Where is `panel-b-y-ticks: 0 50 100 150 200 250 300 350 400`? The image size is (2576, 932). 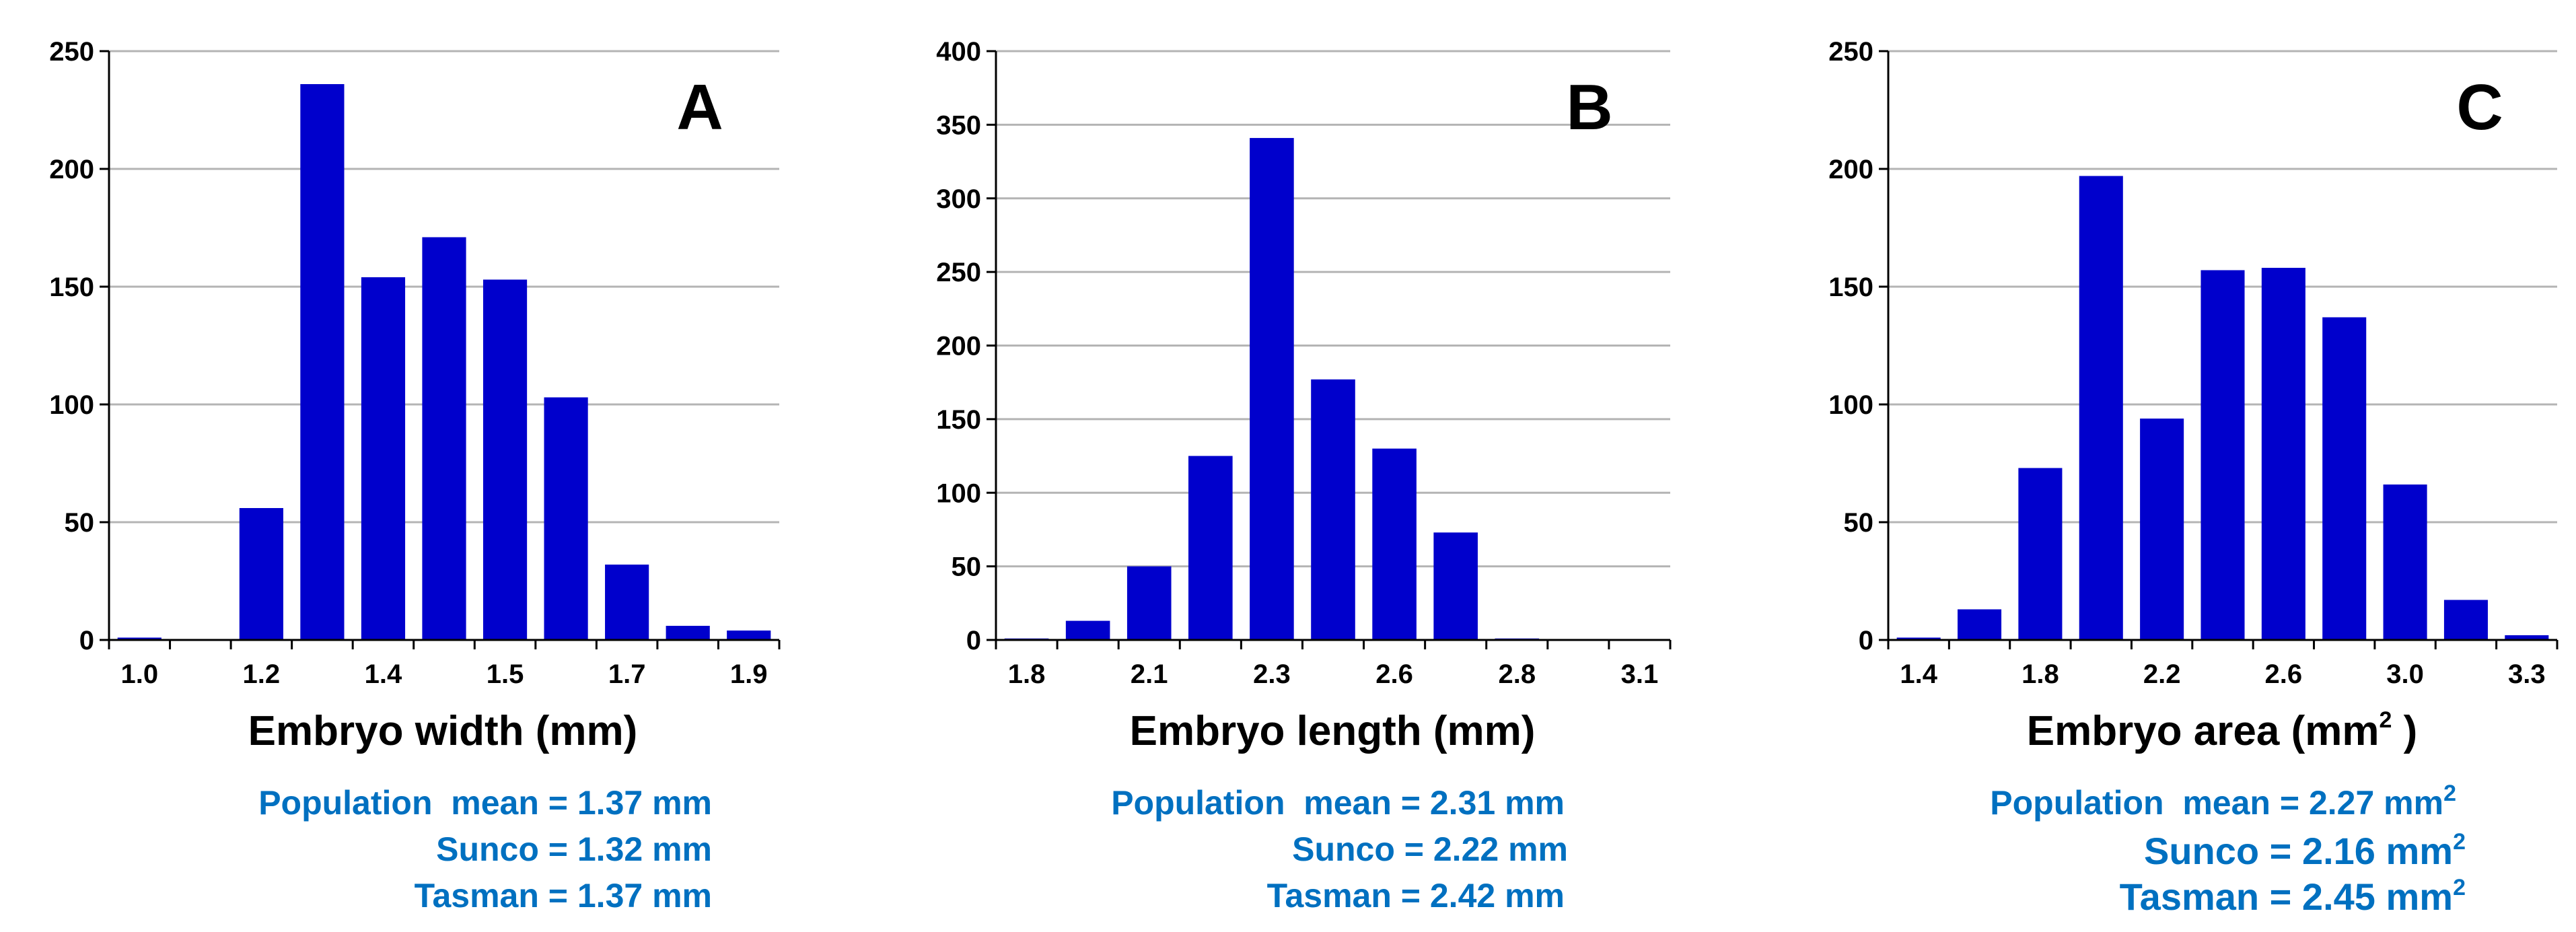 panel-b-y-ticks: 0 50 100 150 200 250 300 350 400 is located at coordinates (966, 346).